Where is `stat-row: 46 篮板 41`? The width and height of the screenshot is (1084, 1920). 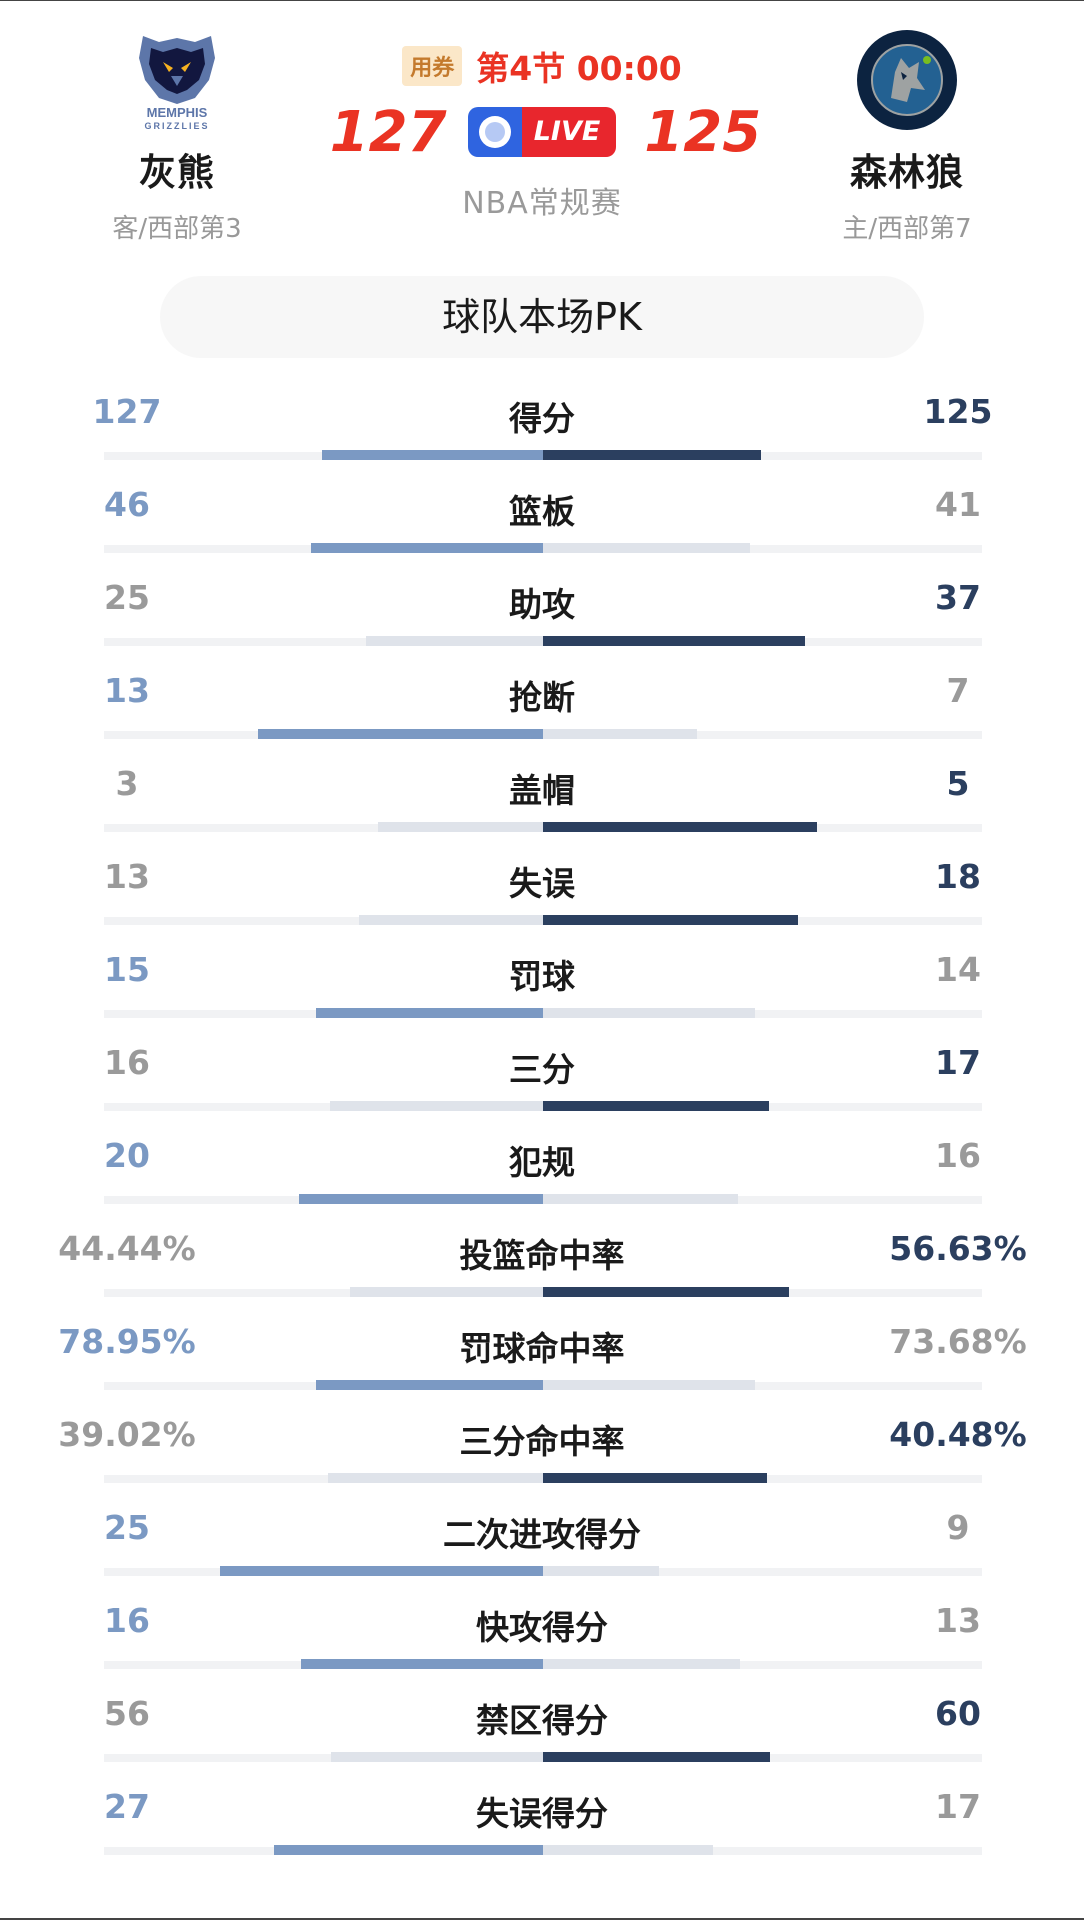 stat-row: 46 篮板 41 is located at coordinates (542, 531).